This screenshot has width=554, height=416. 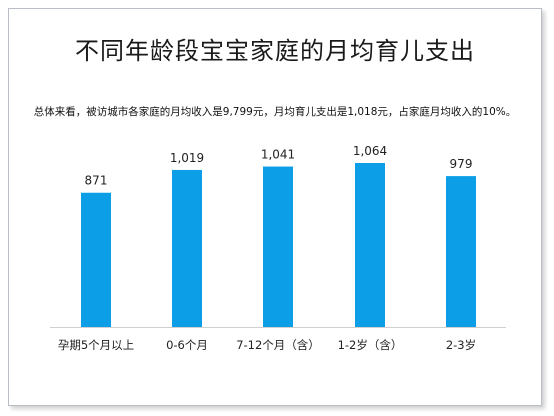 I want to click on chart-title: 不同年龄段宝宝家庭的月均育儿支出, so click(x=275, y=51).